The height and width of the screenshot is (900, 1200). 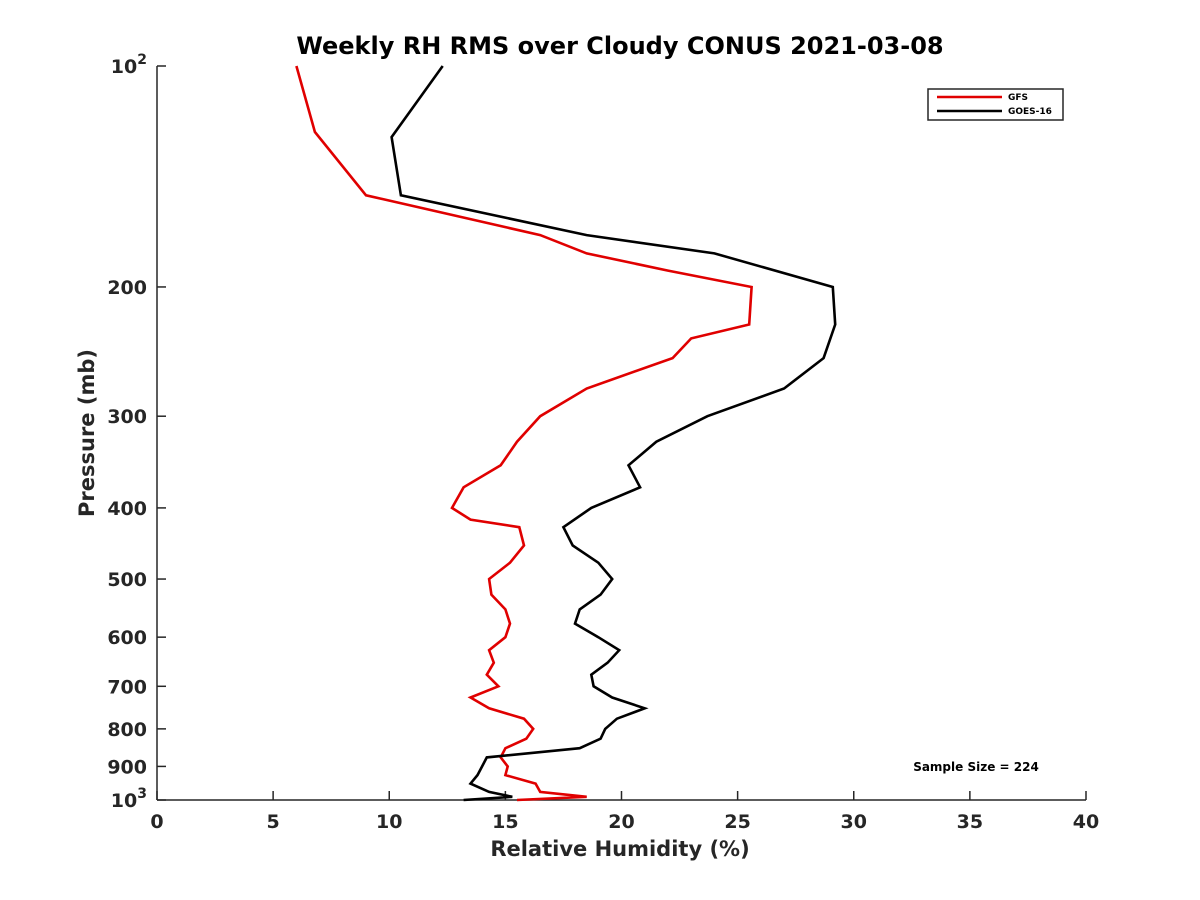 What do you see at coordinates (156, 822) in the screenshot?
I see `x-tick-label: 0` at bounding box center [156, 822].